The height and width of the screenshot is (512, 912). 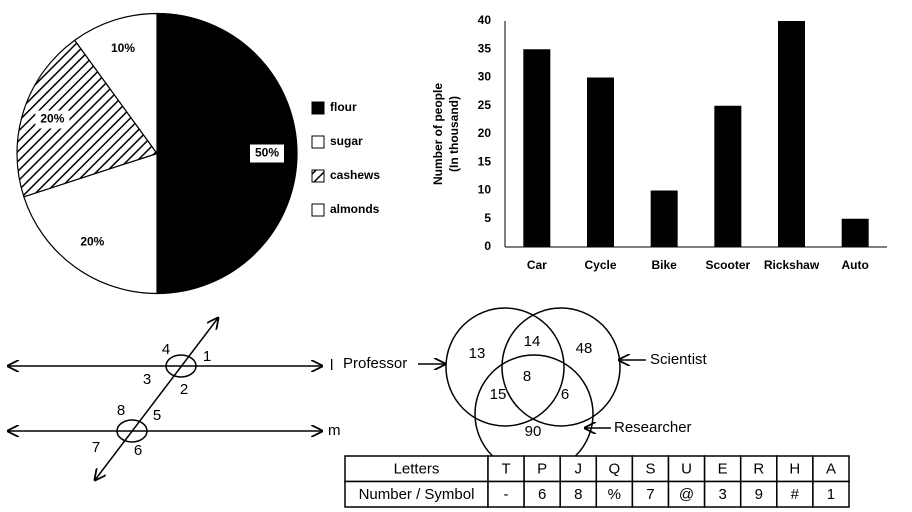 I want to click on cell-text: H, so click(x=794, y=469).